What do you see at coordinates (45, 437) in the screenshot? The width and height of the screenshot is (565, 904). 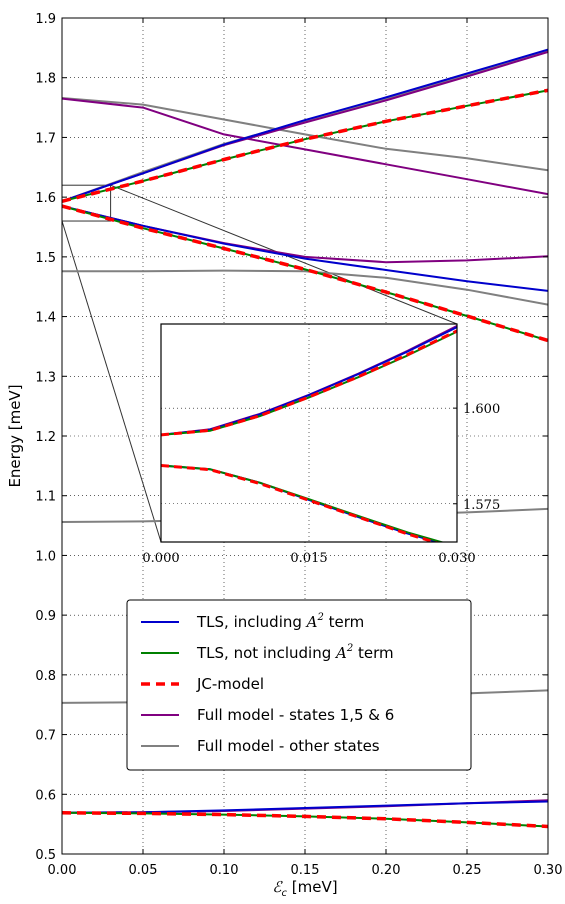 I see `y-tick-label: 1.2` at bounding box center [45, 437].